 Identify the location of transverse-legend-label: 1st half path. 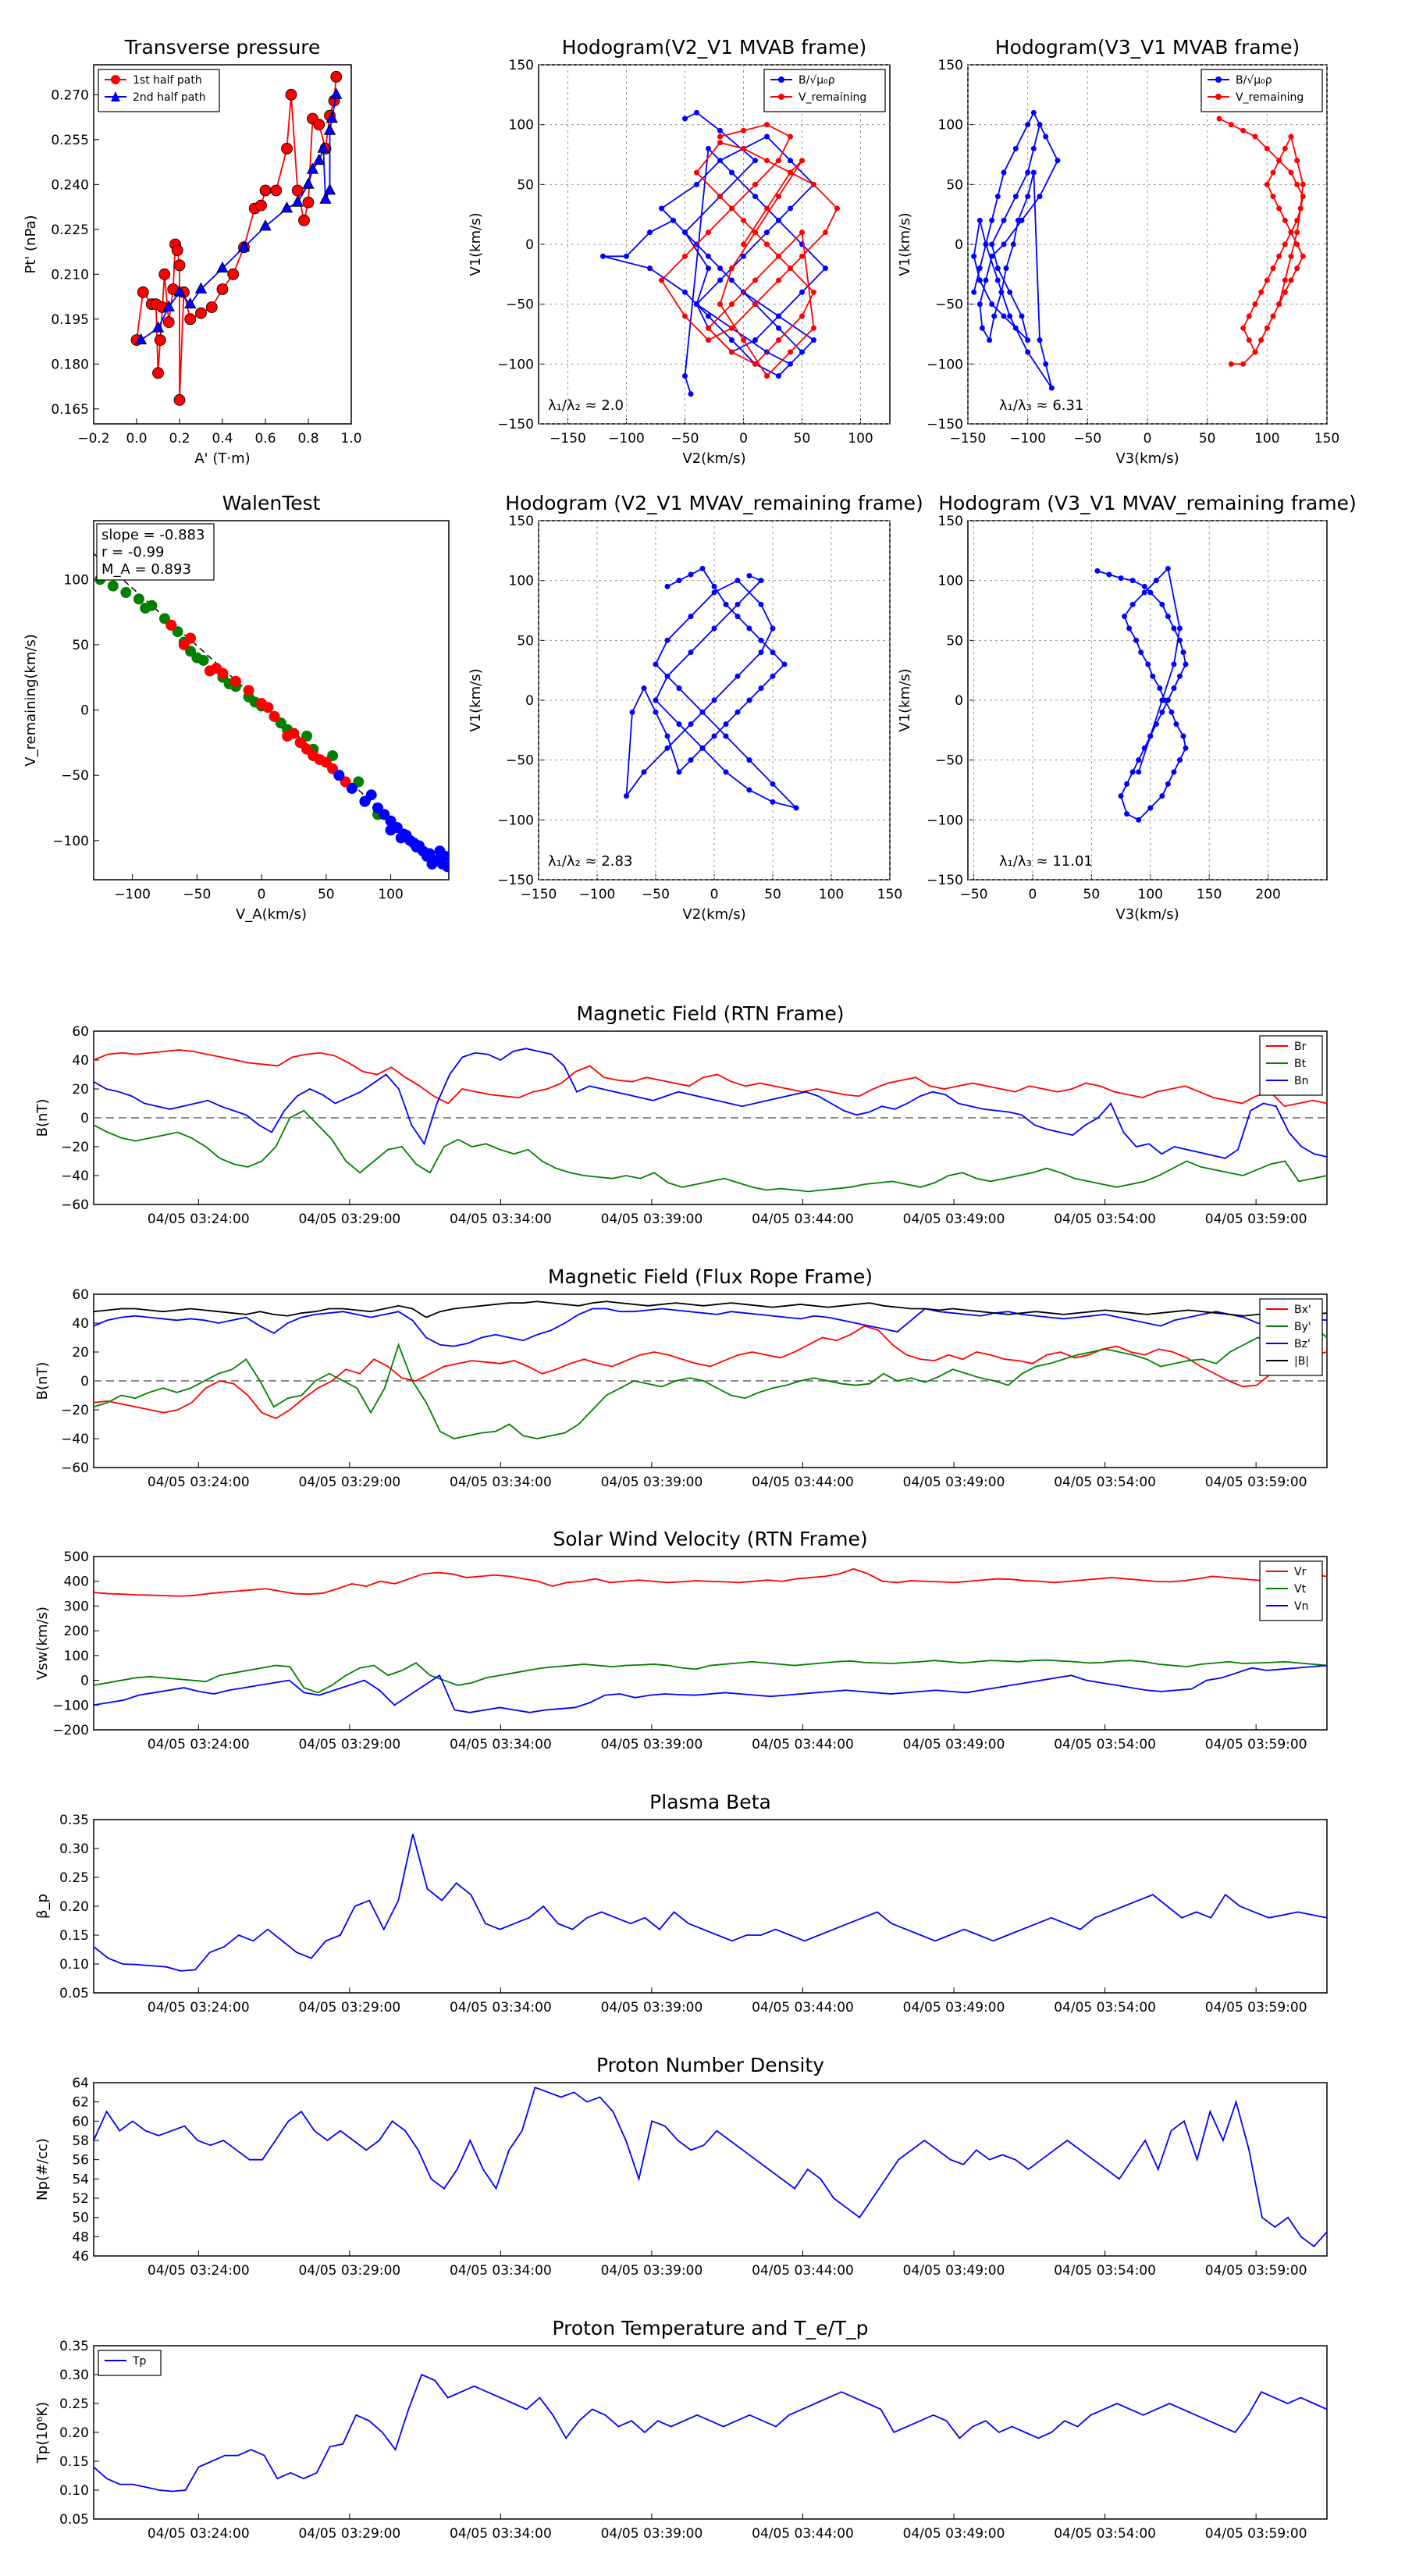
(168, 80).